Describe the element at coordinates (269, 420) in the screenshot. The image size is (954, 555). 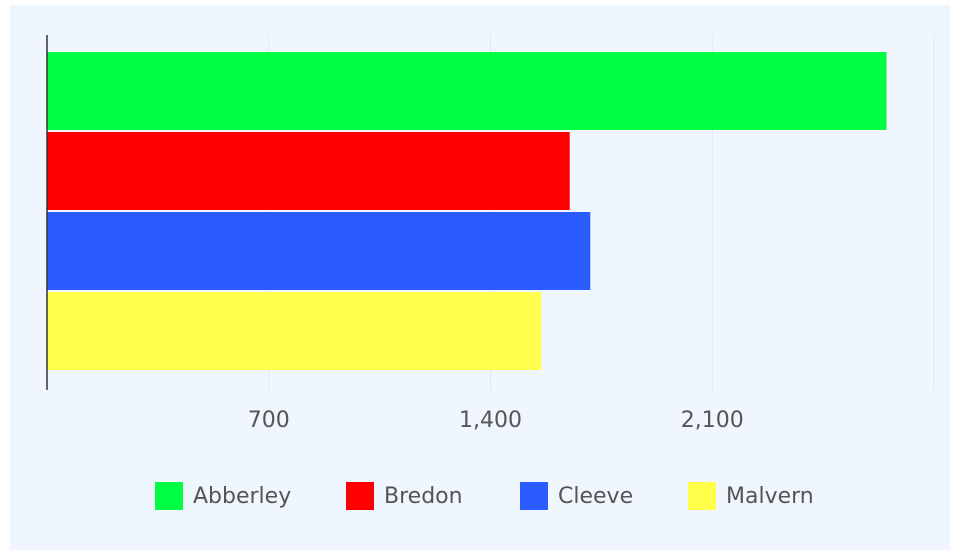
I see `x-tick-label: 700` at that location.